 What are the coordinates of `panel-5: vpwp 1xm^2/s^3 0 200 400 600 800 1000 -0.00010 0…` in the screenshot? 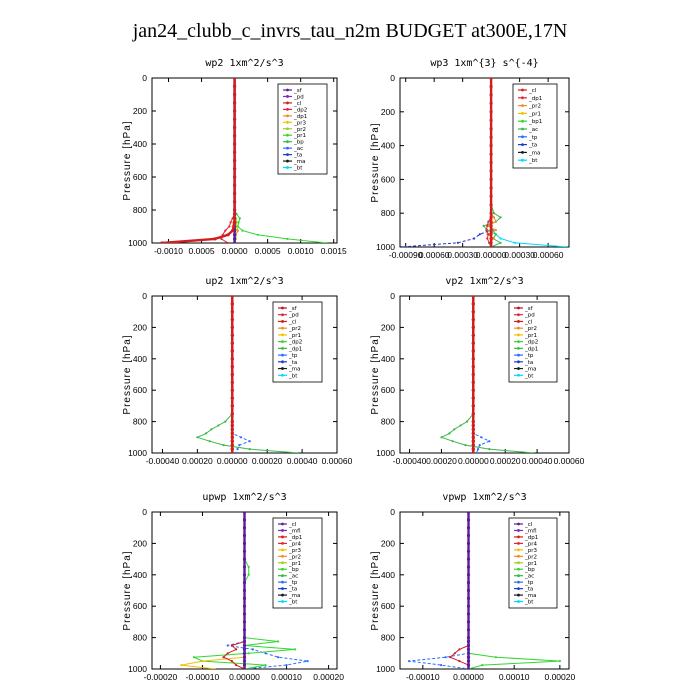 It's located at (472, 587).